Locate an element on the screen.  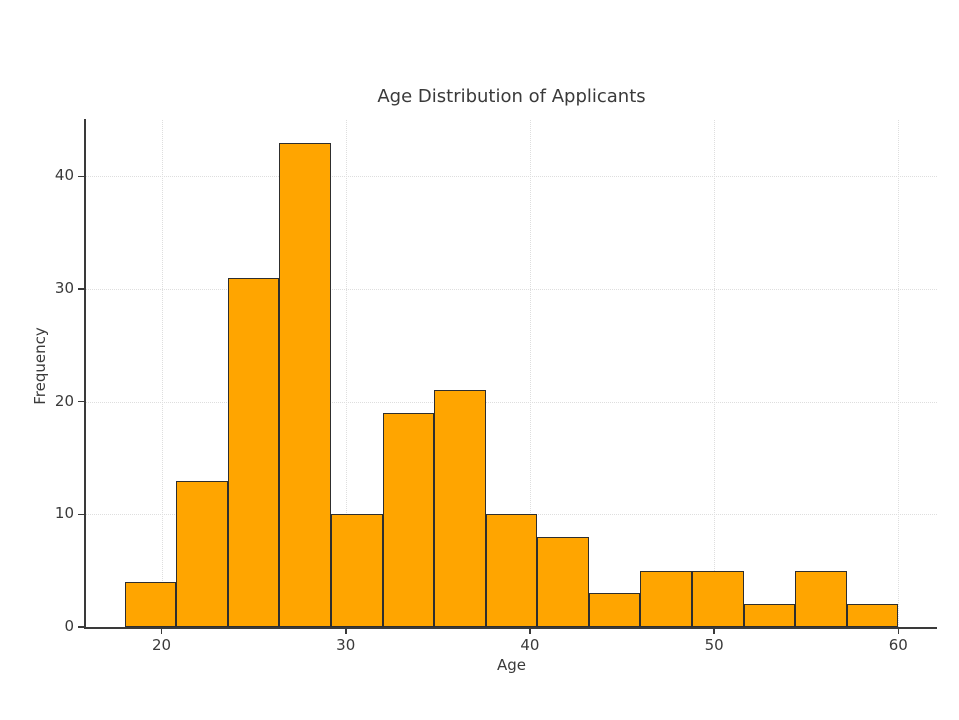
y-axis-spine is located at coordinates (85, 373).